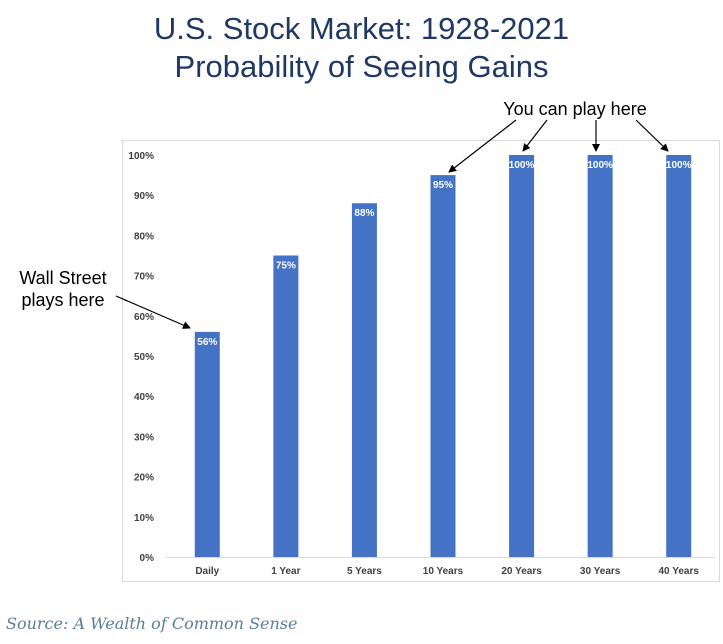 The width and height of the screenshot is (723, 644). Describe the element at coordinates (285, 571) in the screenshot. I see `x-tick-label: 1 Year` at that location.